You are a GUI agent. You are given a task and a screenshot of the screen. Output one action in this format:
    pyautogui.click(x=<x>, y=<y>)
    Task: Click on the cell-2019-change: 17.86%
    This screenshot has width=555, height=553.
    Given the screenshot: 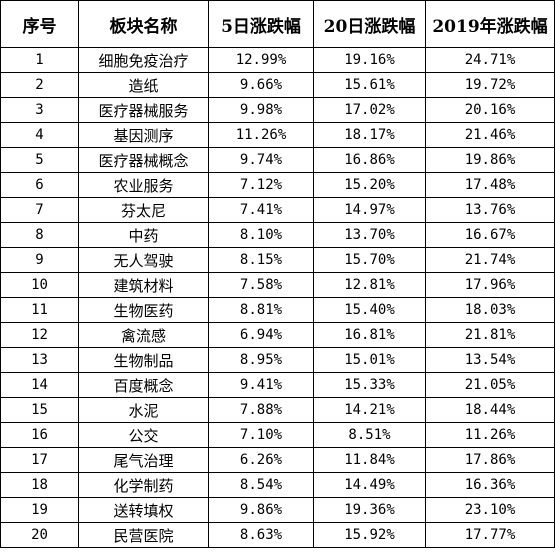 What is the action you would take?
    pyautogui.click(x=490, y=460)
    